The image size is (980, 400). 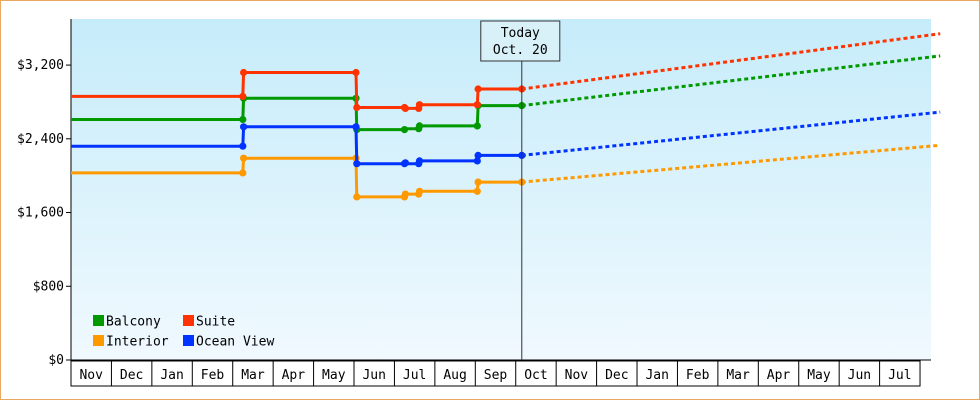 What do you see at coordinates (454, 375) in the screenshot?
I see `x-tick-label: Aug` at bounding box center [454, 375].